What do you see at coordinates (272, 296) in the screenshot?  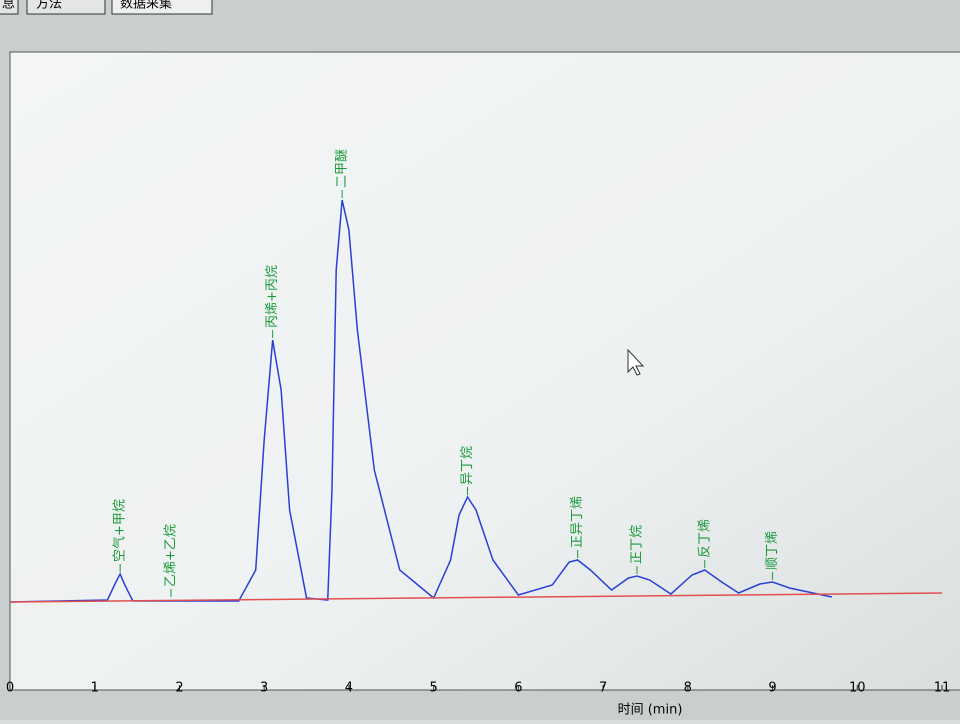 I see `peak-label: 丙烯+丙烷` at bounding box center [272, 296].